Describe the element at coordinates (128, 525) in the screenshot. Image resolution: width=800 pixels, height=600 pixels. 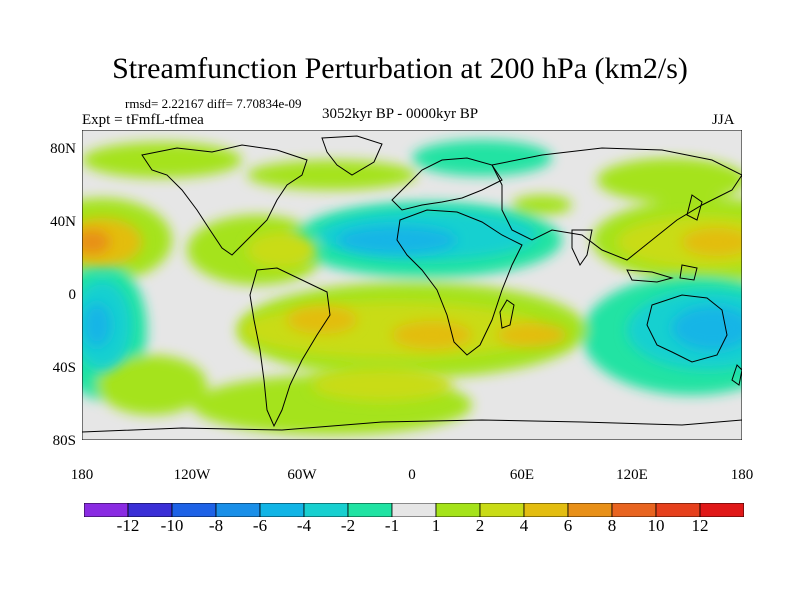
I see `colorbar-label: -12` at that location.